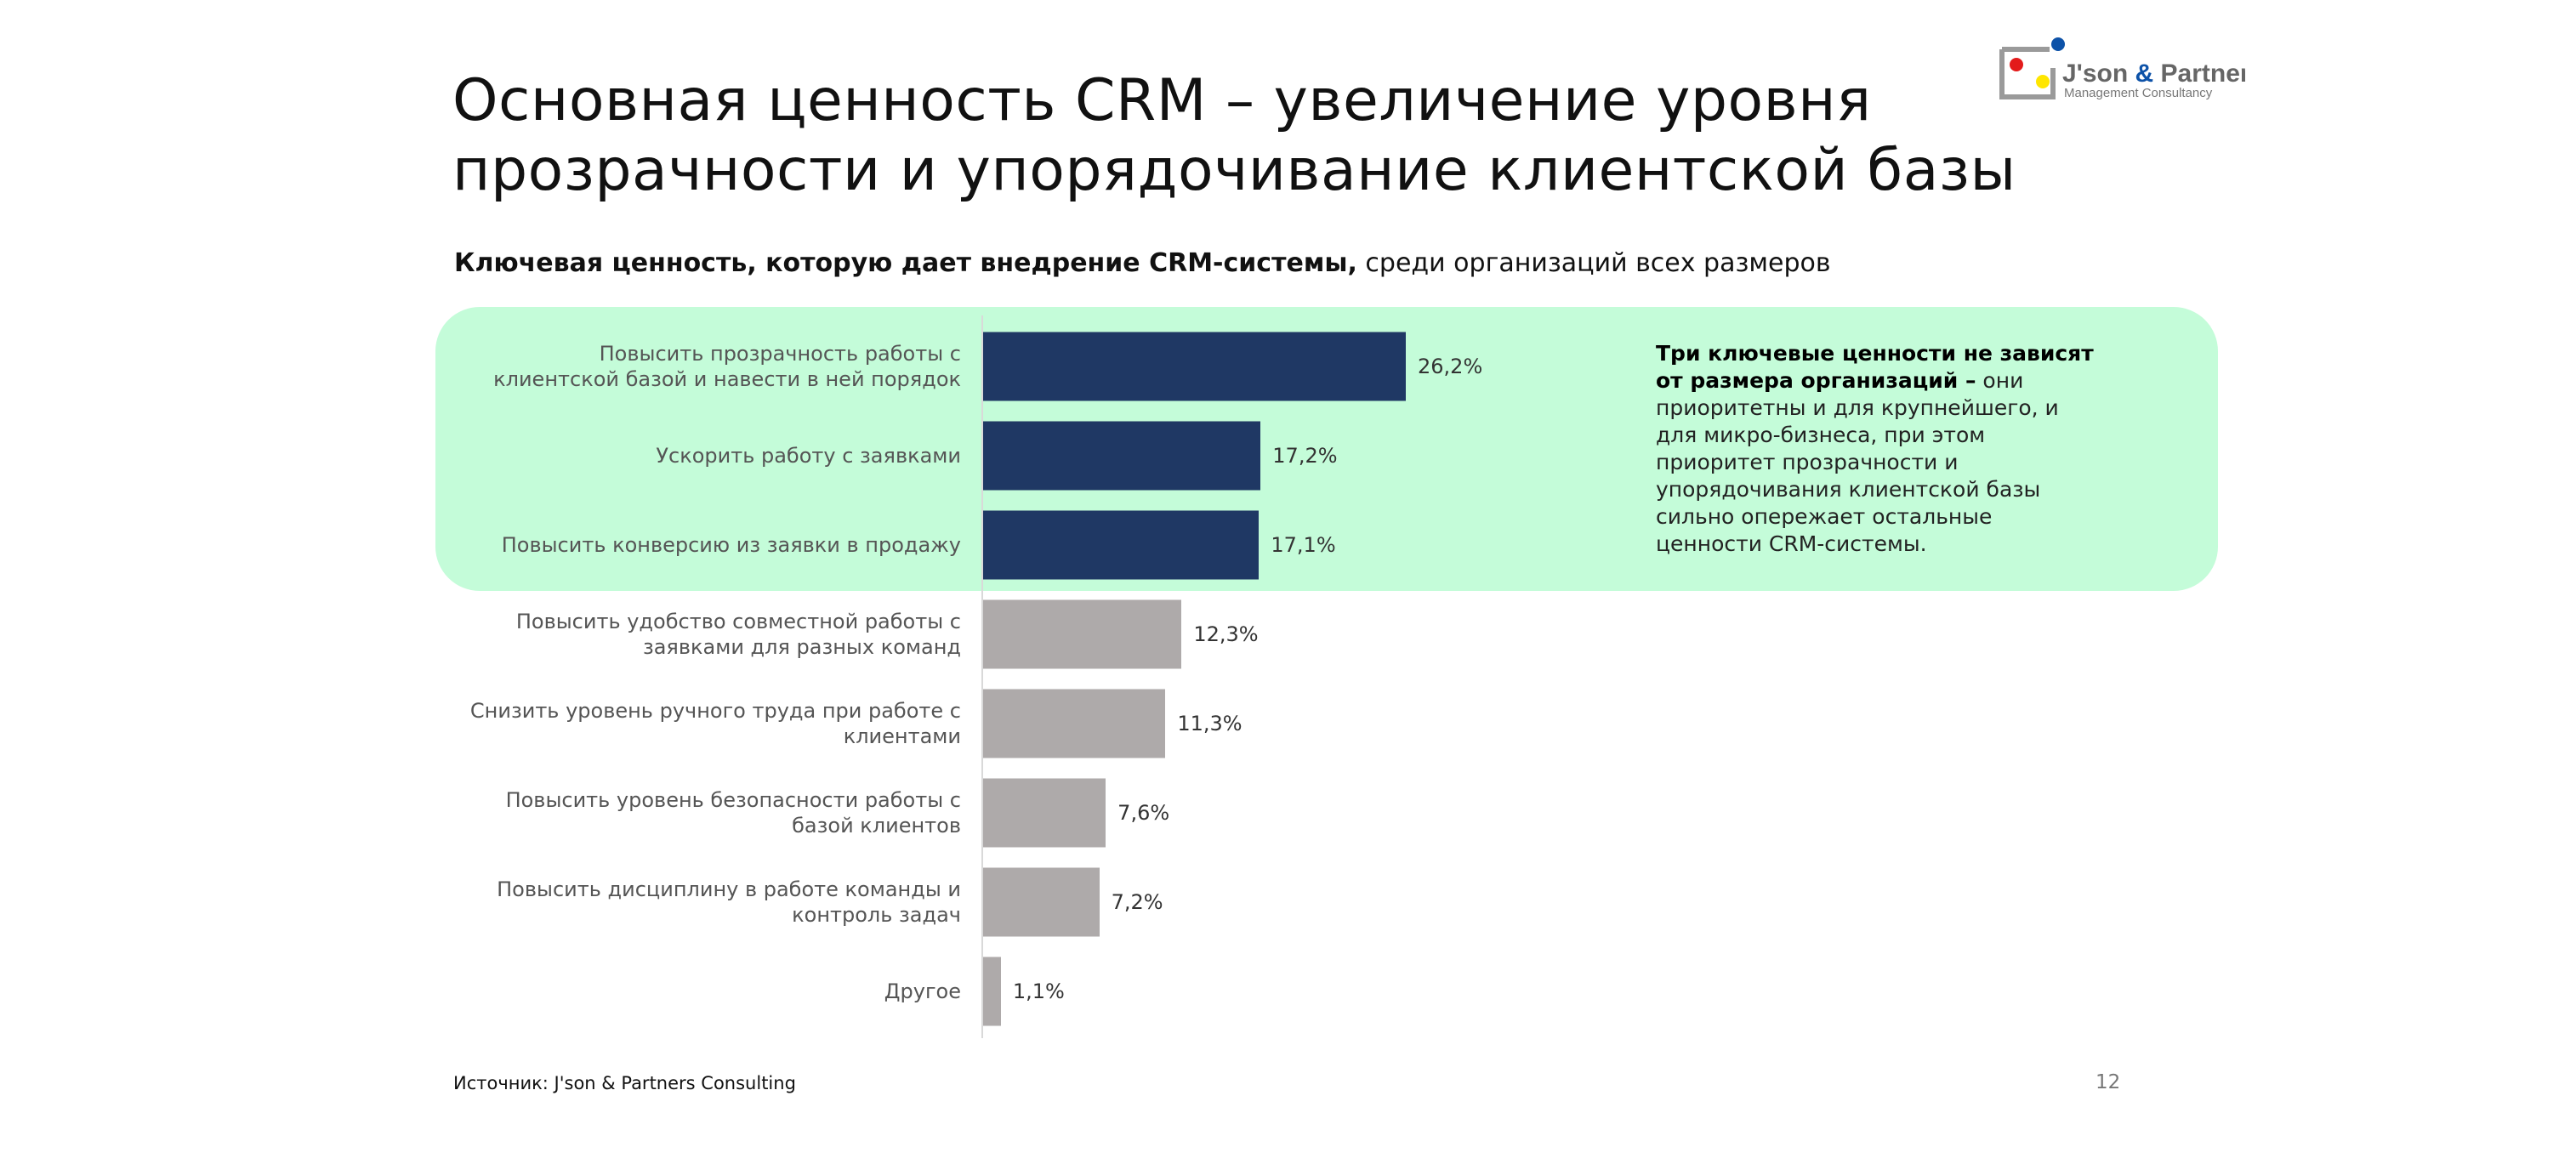 This screenshot has width=2576, height=1164. What do you see at coordinates (2153, 74) in the screenshot?
I see `svg-text: J'son & Partners` at bounding box center [2153, 74].